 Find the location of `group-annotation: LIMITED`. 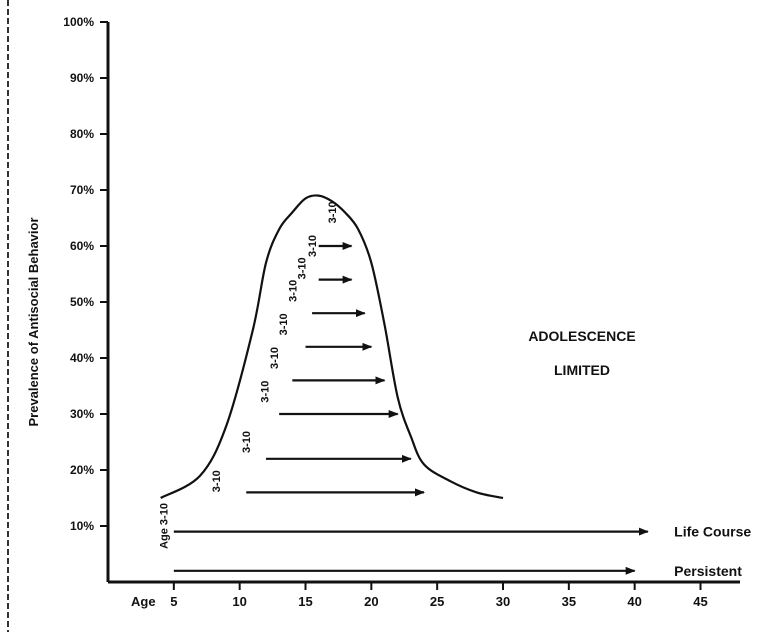

group-annotation: LIMITED is located at coordinates (582, 370).